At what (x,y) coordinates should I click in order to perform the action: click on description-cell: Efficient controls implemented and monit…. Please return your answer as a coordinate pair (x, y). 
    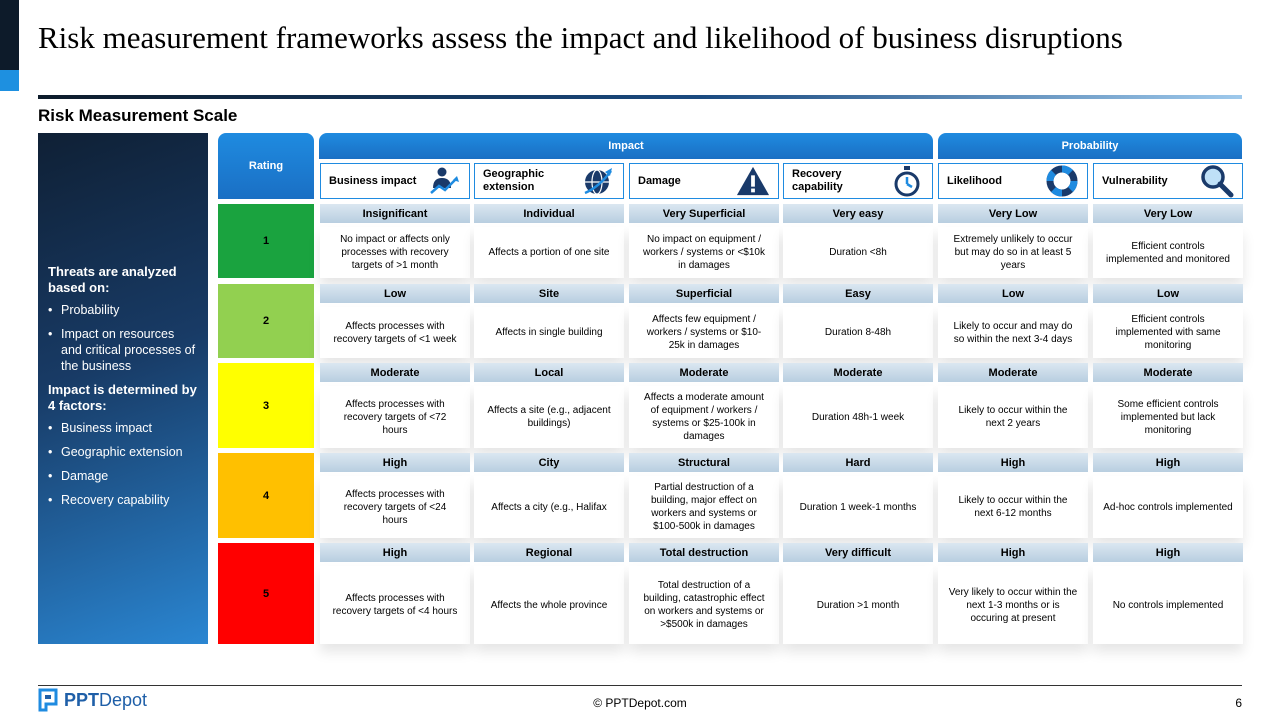
    Looking at the image, I should click on (1168, 252).